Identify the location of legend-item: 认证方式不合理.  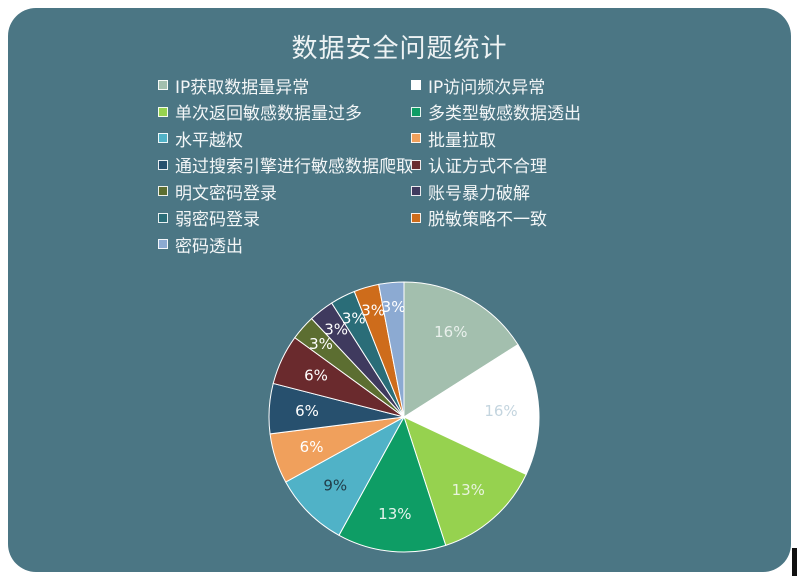
(479, 165).